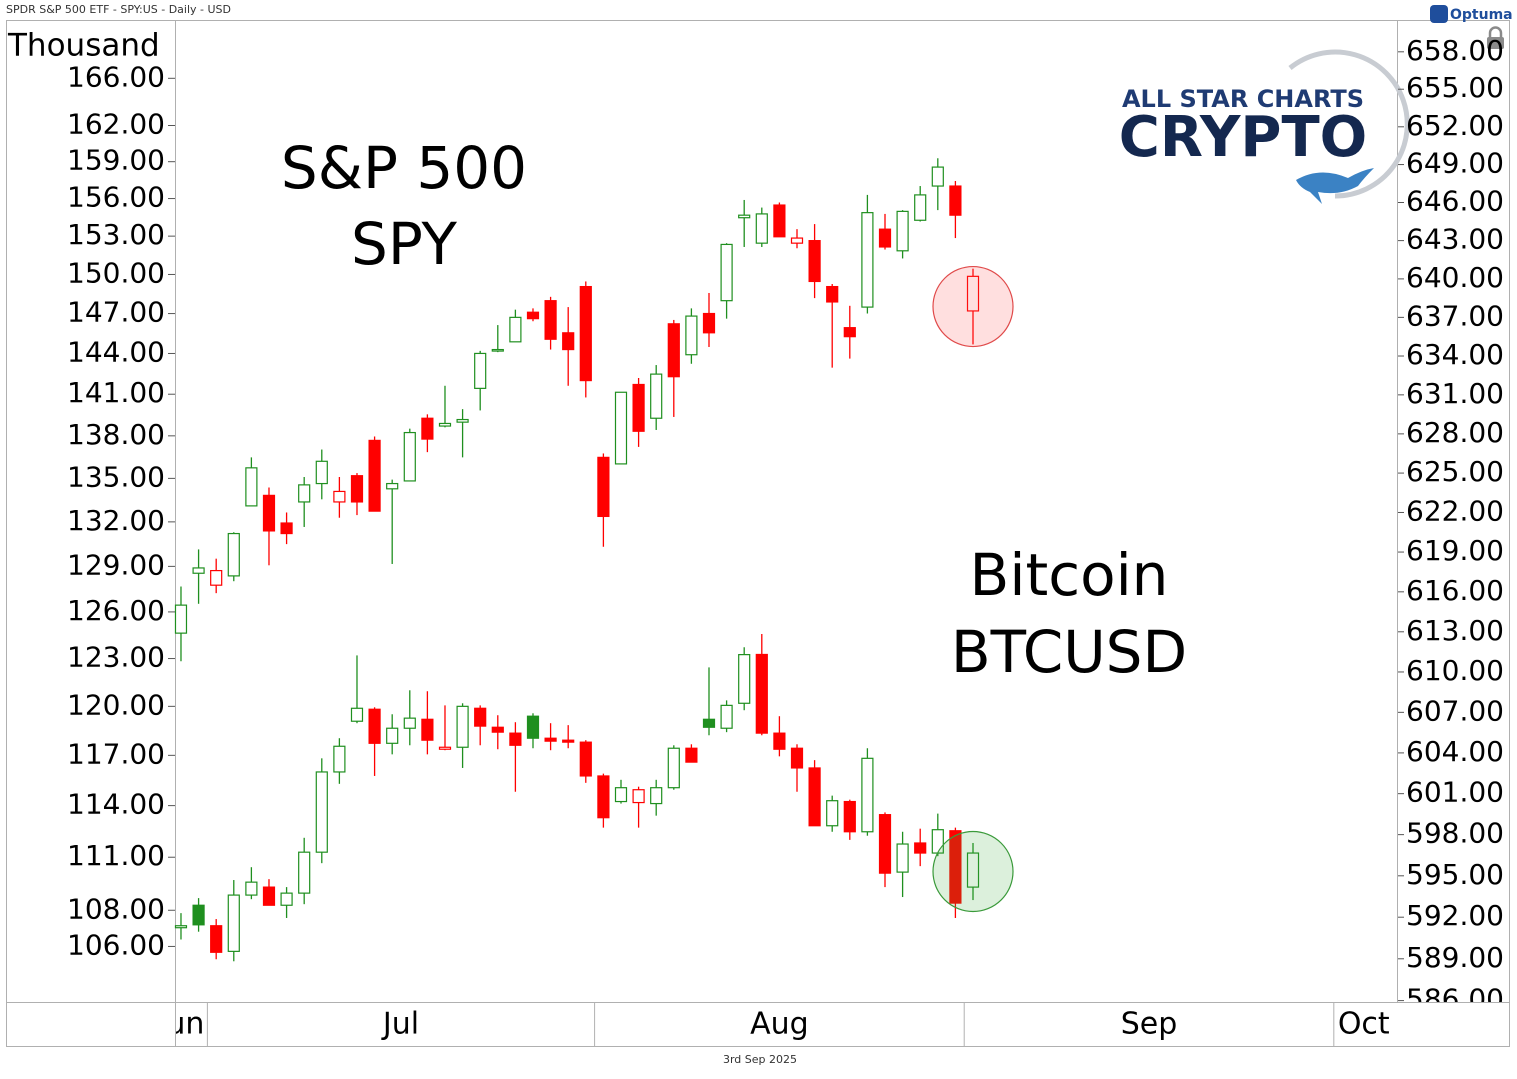  I want to click on y-tick-label: 106.00, so click(116, 944).